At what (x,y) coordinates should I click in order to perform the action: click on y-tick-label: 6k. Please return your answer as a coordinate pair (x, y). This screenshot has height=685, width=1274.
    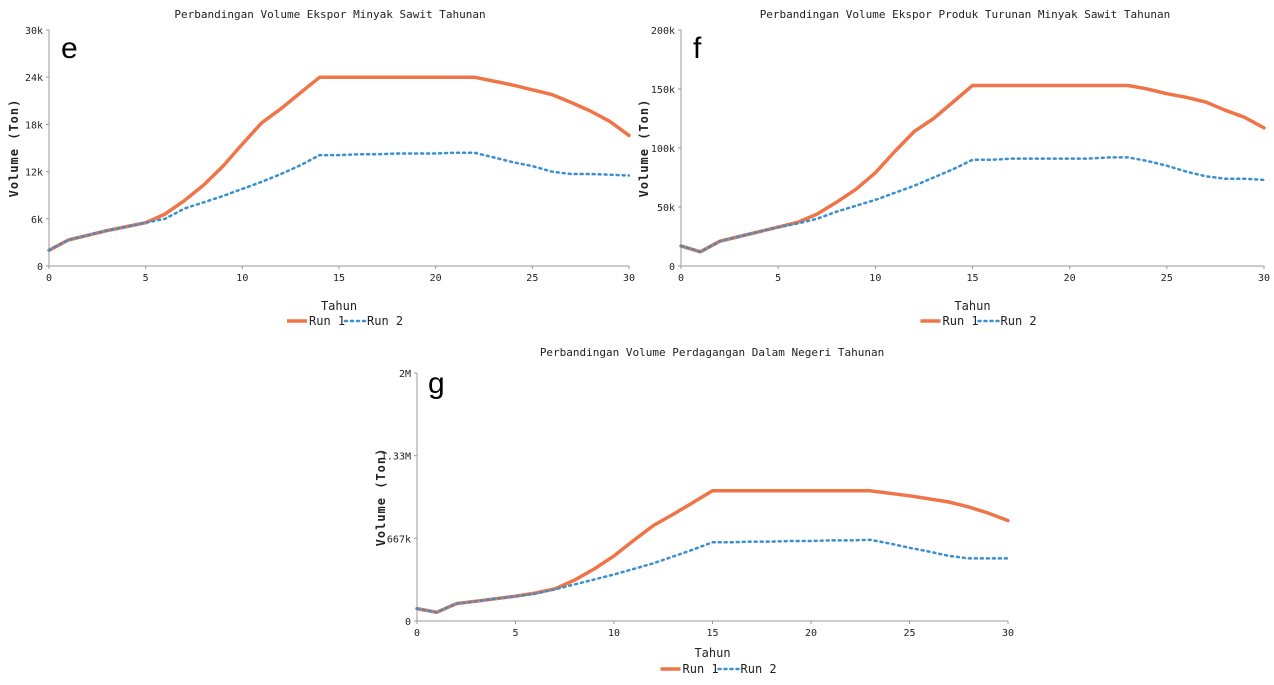
    Looking at the image, I should click on (37, 220).